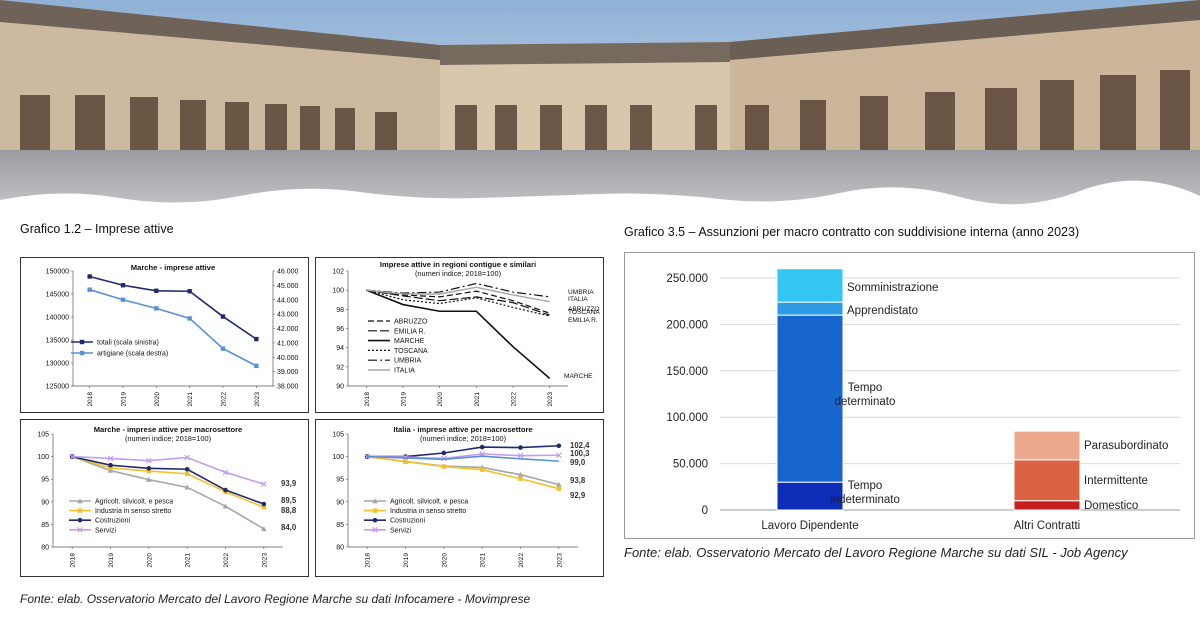  I want to click on segment-label: Intermittente, so click(1116, 481).